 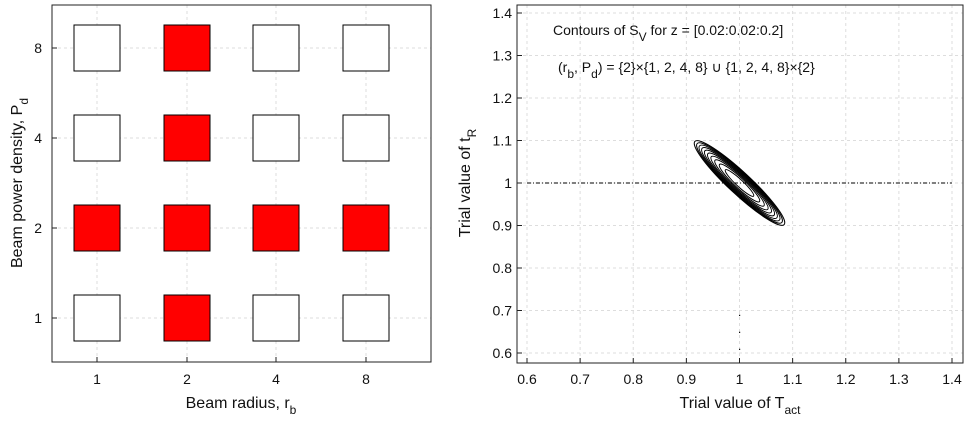 What do you see at coordinates (792, 410) in the screenshot?
I see `subscript: act` at bounding box center [792, 410].